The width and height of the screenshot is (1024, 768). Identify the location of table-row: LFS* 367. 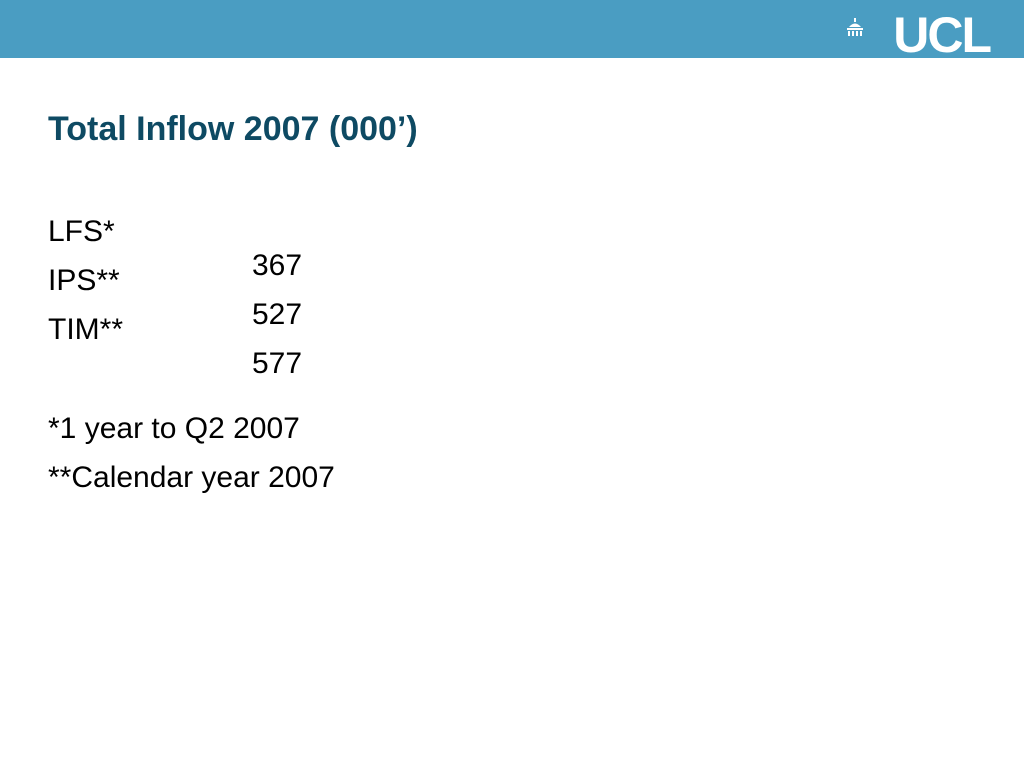
(175, 248).